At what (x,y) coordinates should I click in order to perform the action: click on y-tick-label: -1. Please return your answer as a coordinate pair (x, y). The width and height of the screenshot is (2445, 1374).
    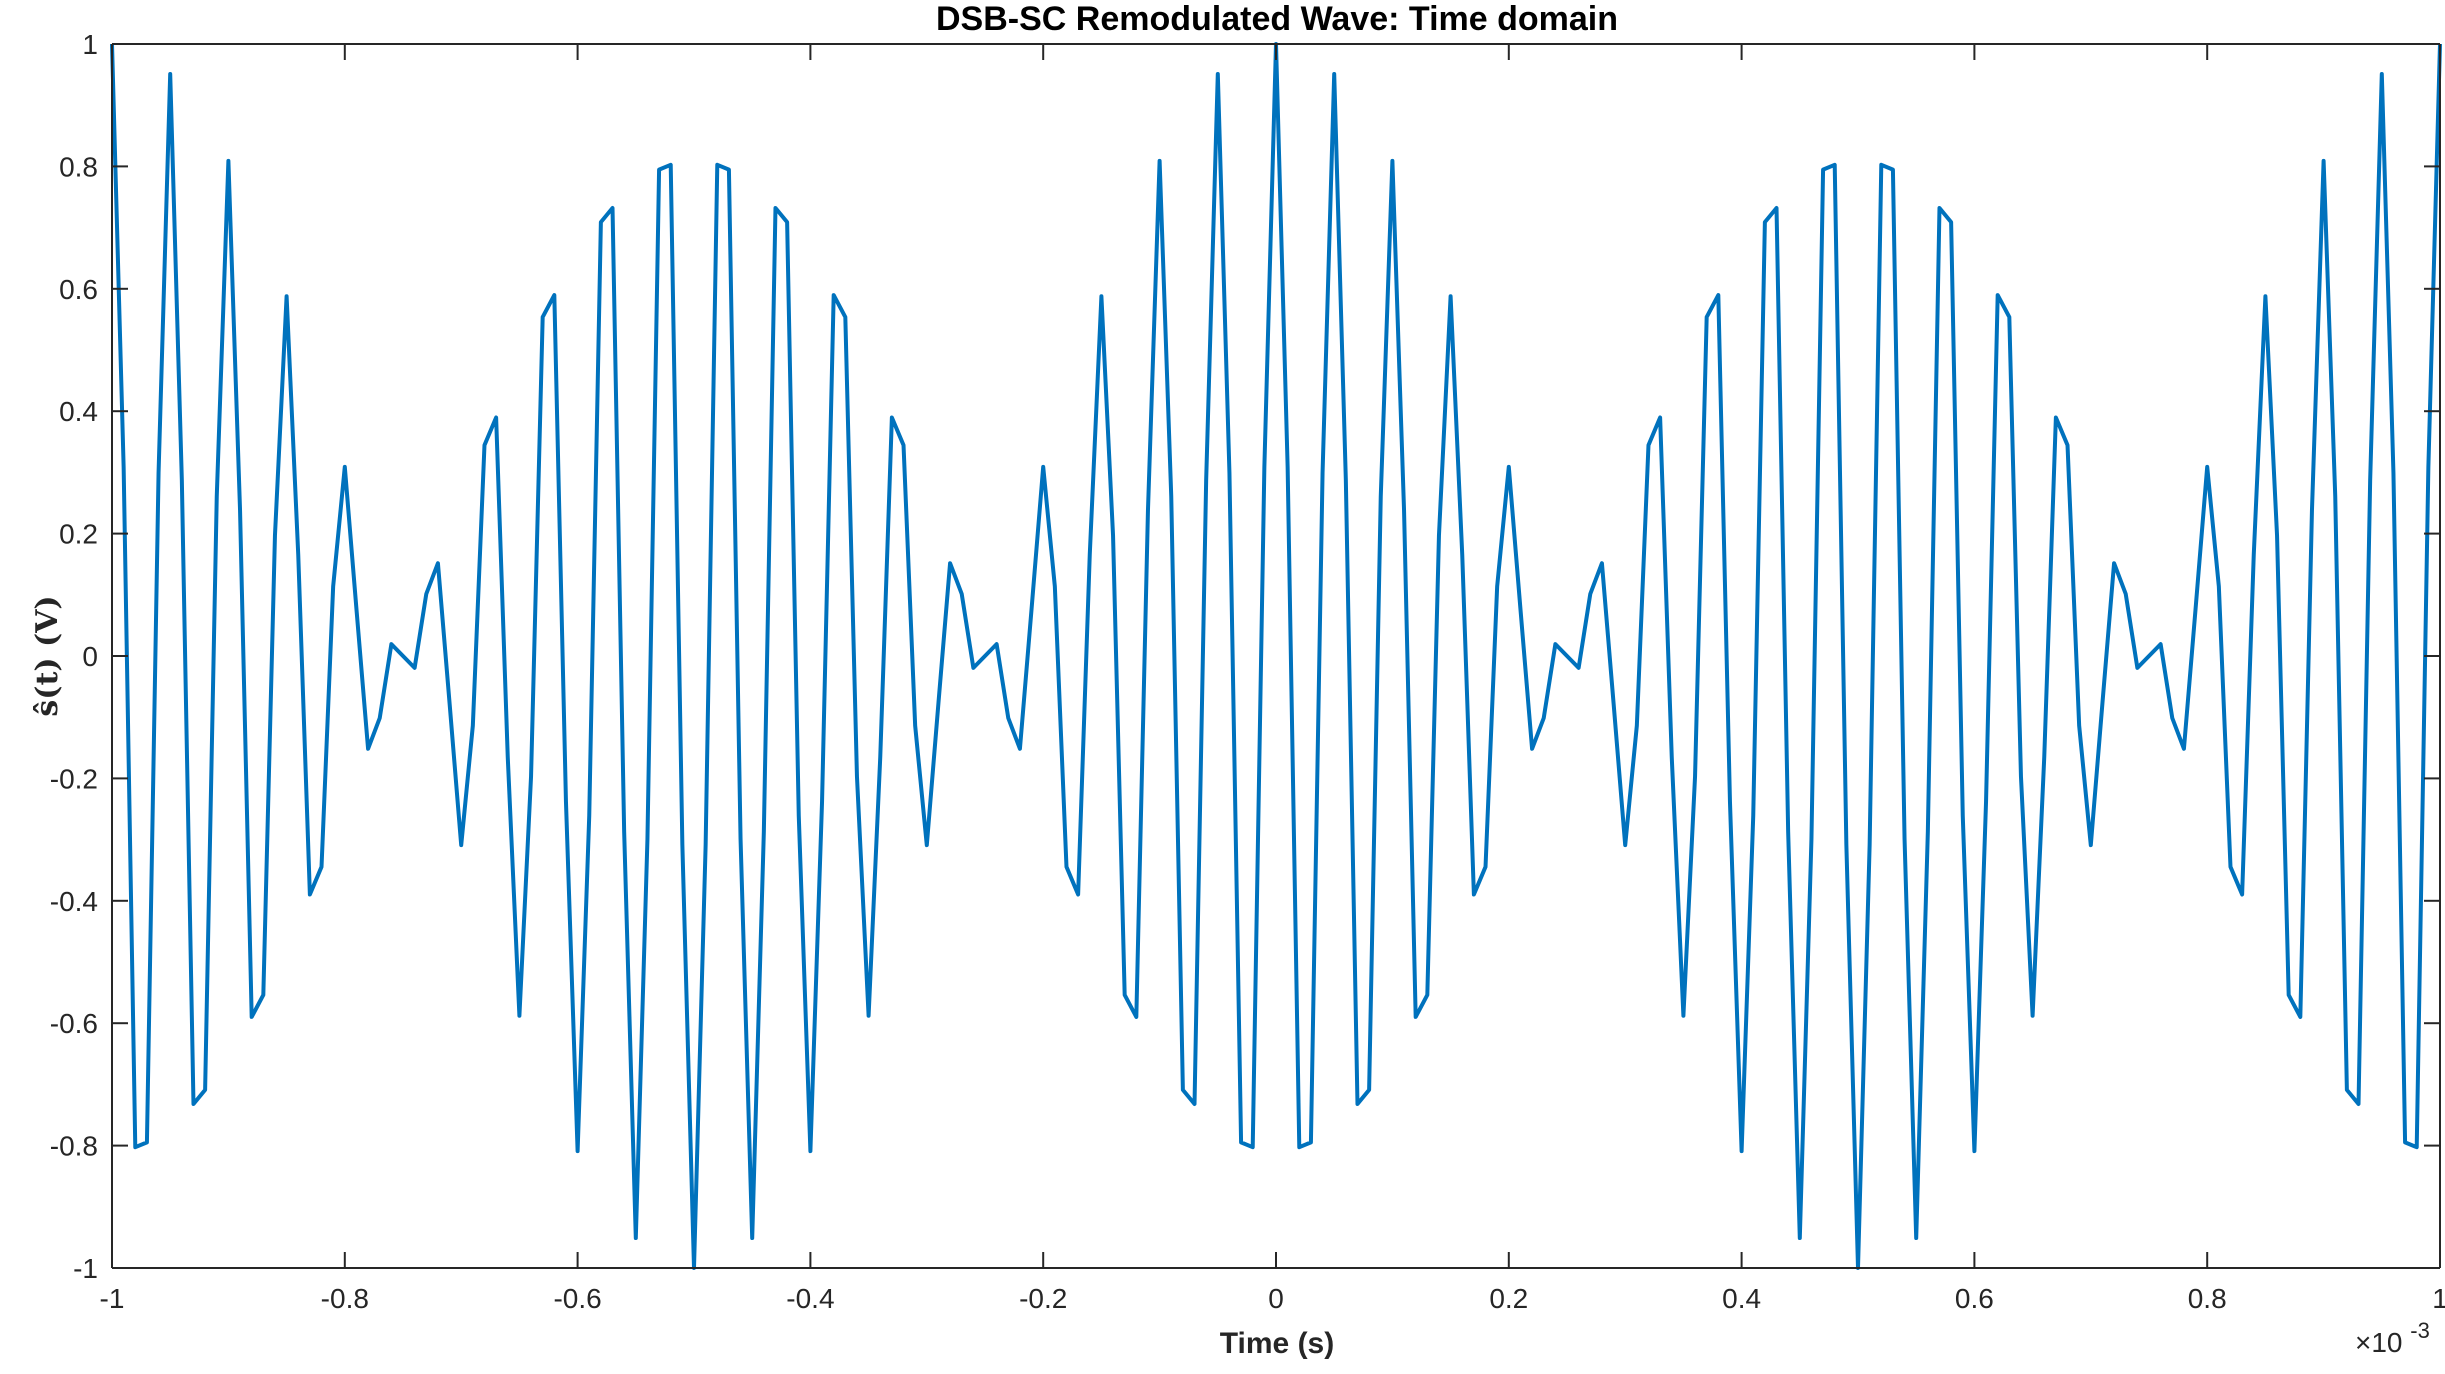
    Looking at the image, I should click on (85, 1268).